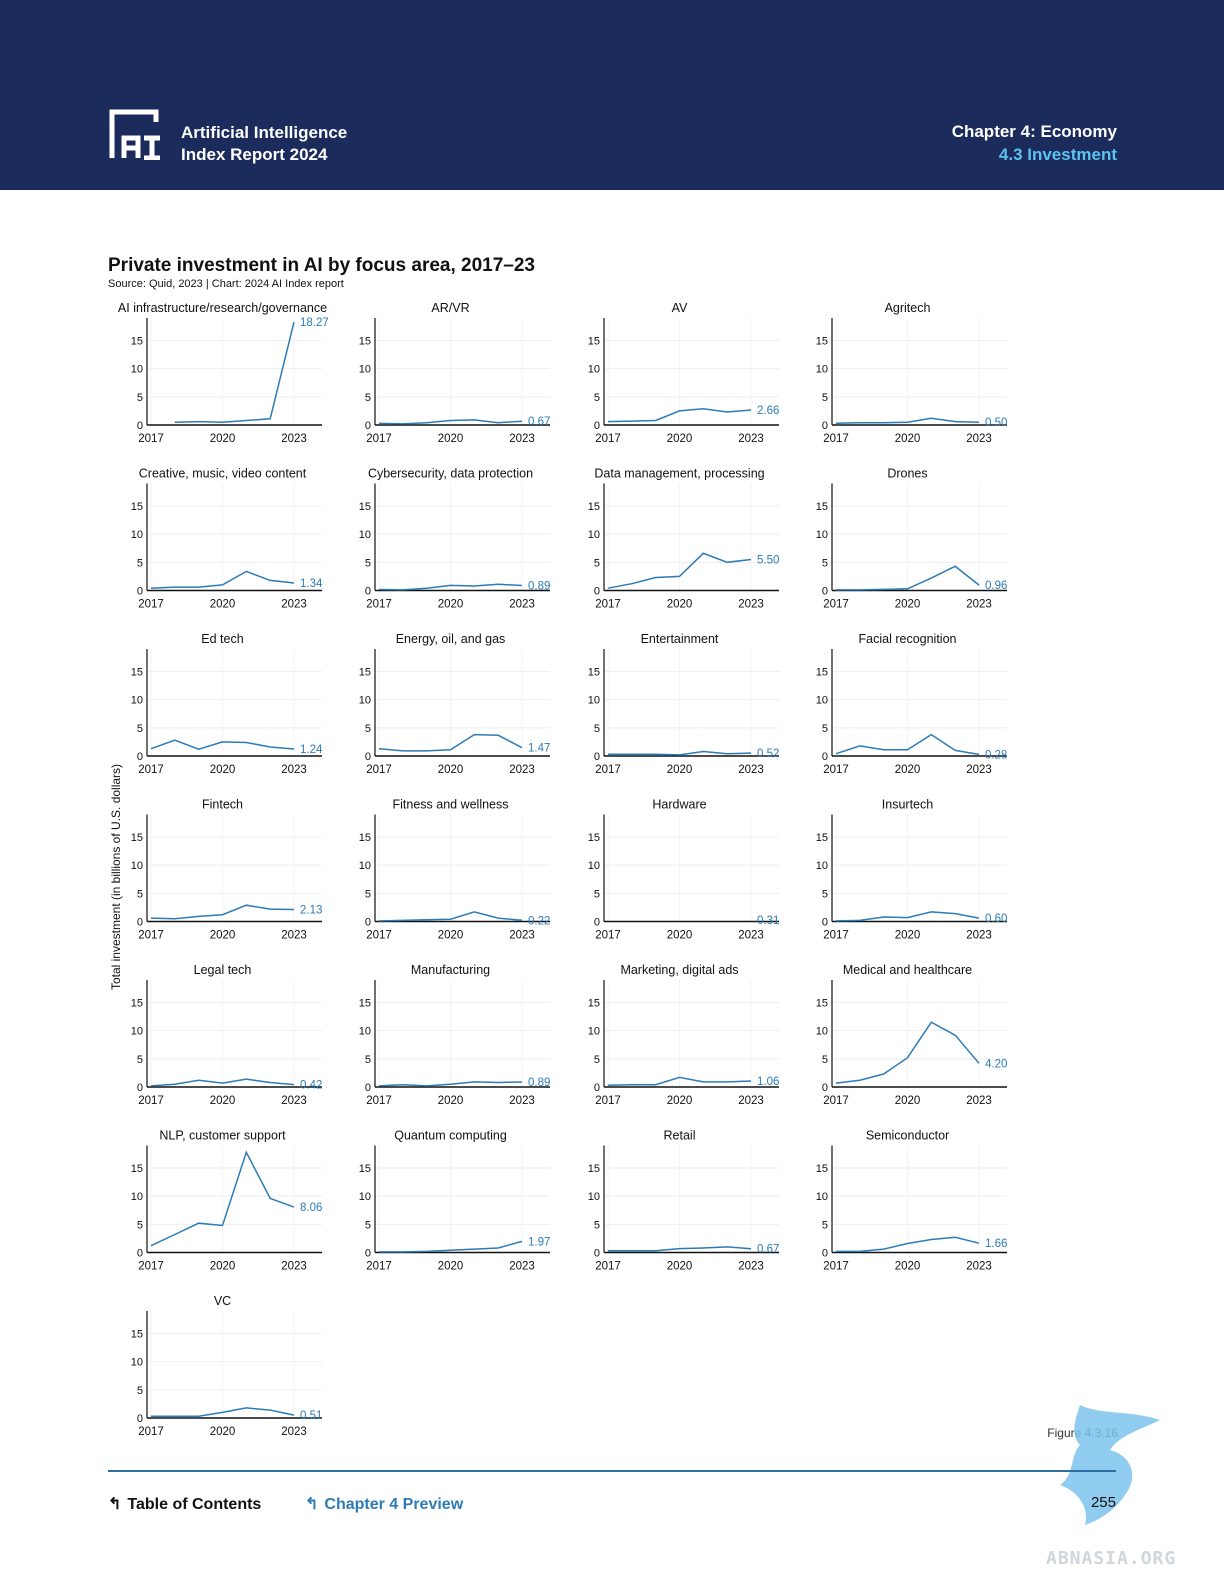  What do you see at coordinates (384, 1504) in the screenshot?
I see `chapter-preview-link: ↰ Chapter 4 Preview` at bounding box center [384, 1504].